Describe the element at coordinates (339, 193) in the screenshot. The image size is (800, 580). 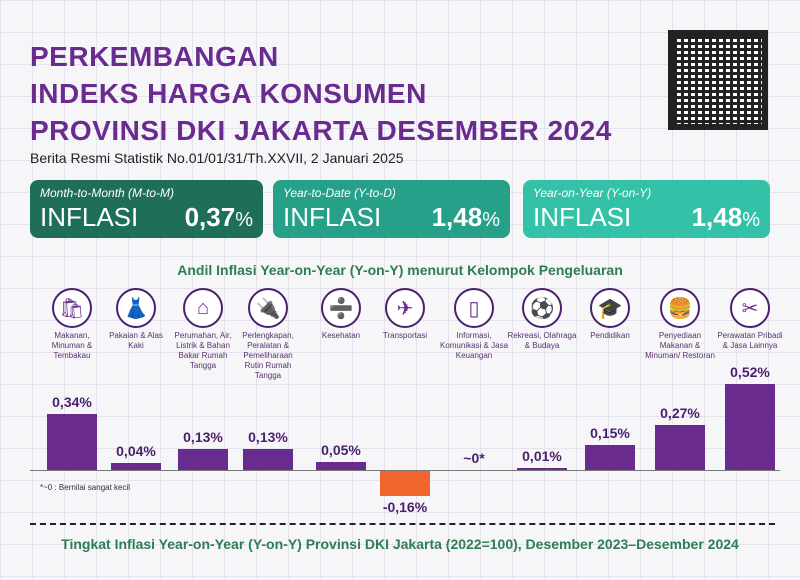
I see `card-label: Year-to-Date (Y-to-D)` at that location.